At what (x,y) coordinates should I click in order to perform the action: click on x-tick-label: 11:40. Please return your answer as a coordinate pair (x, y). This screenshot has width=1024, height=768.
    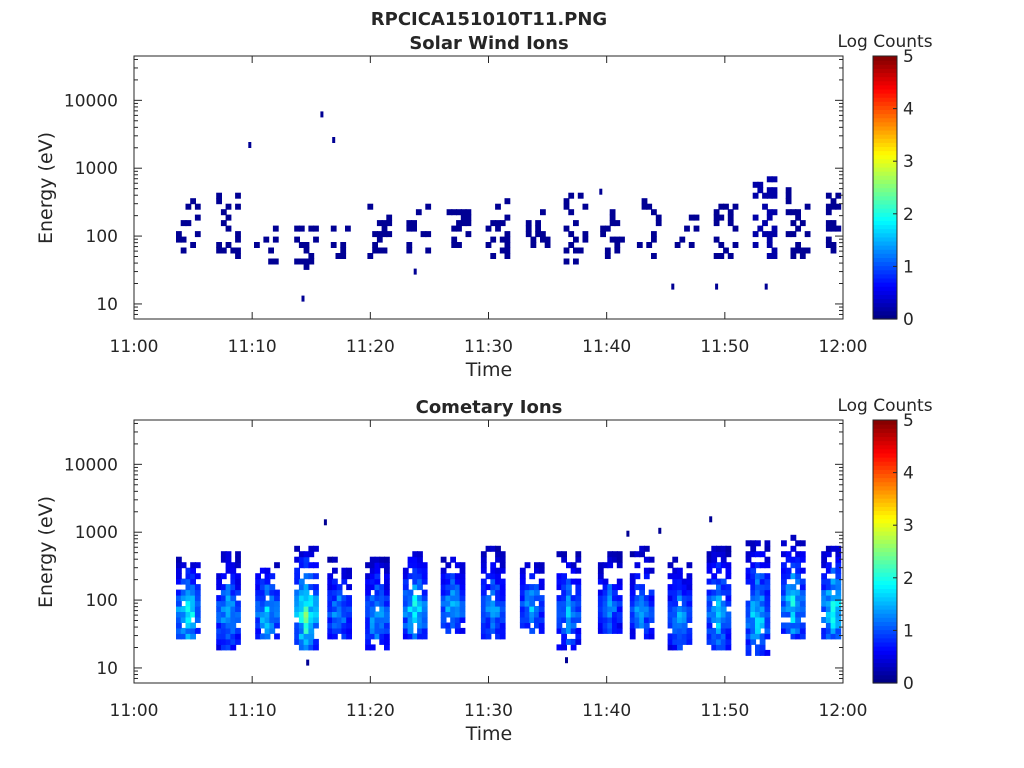
    Looking at the image, I should click on (606, 711).